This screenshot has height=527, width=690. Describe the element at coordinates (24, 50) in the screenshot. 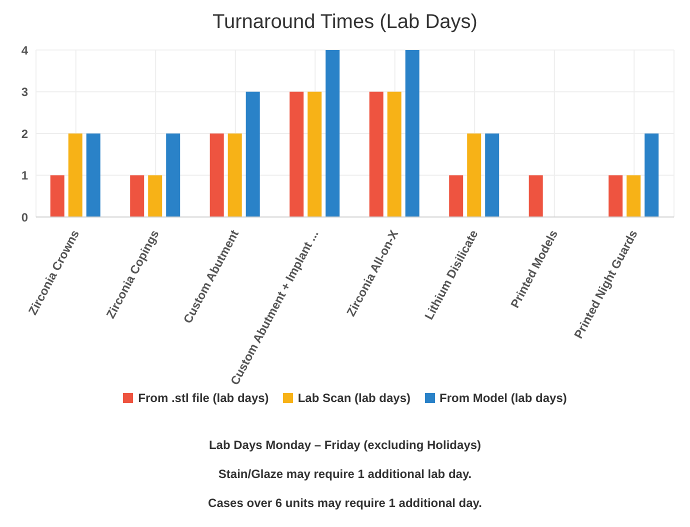

I see `y-tick-label: 4` at that location.